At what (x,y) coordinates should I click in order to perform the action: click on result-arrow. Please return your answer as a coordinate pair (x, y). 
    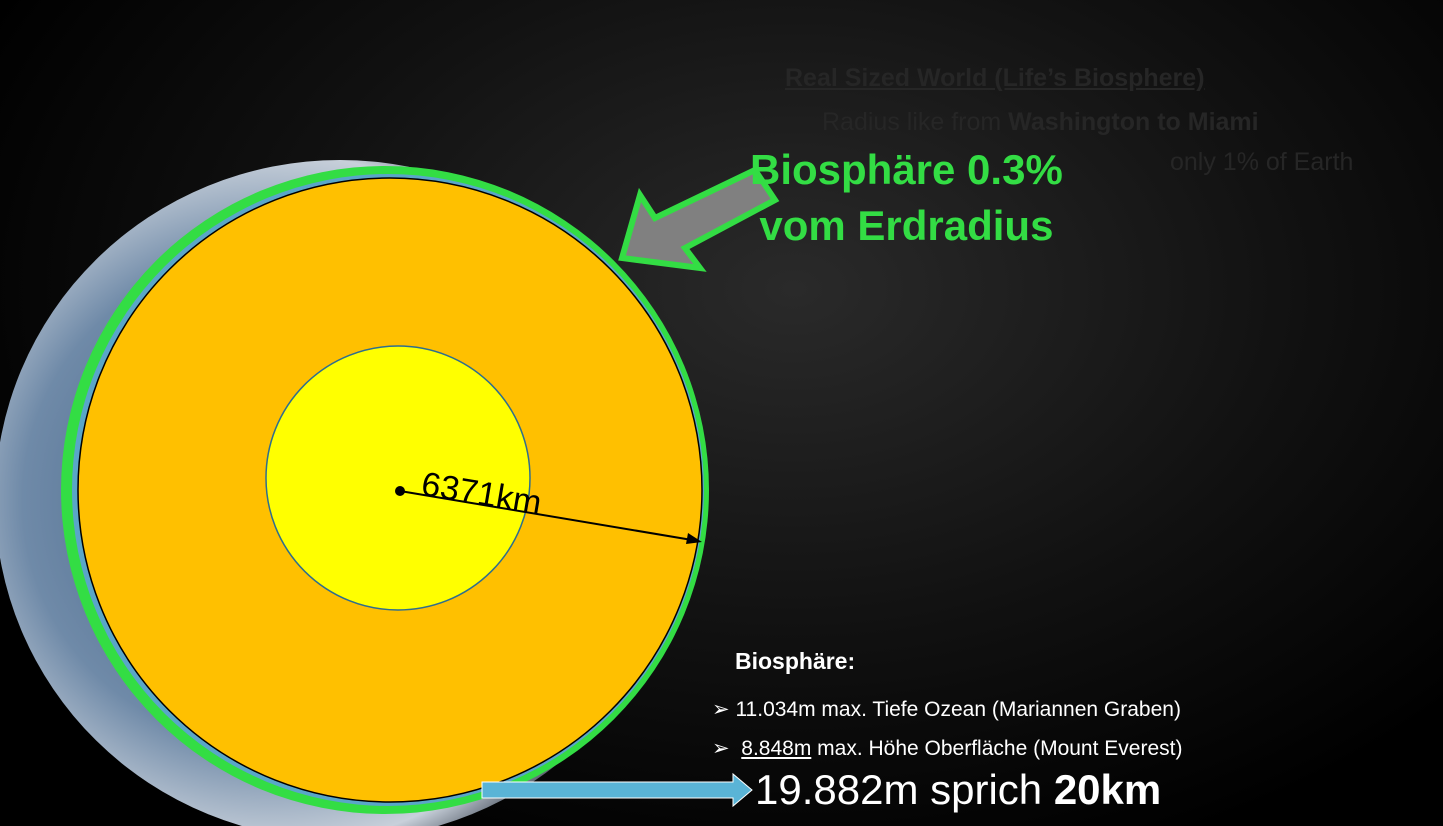
    Looking at the image, I should click on (617, 790).